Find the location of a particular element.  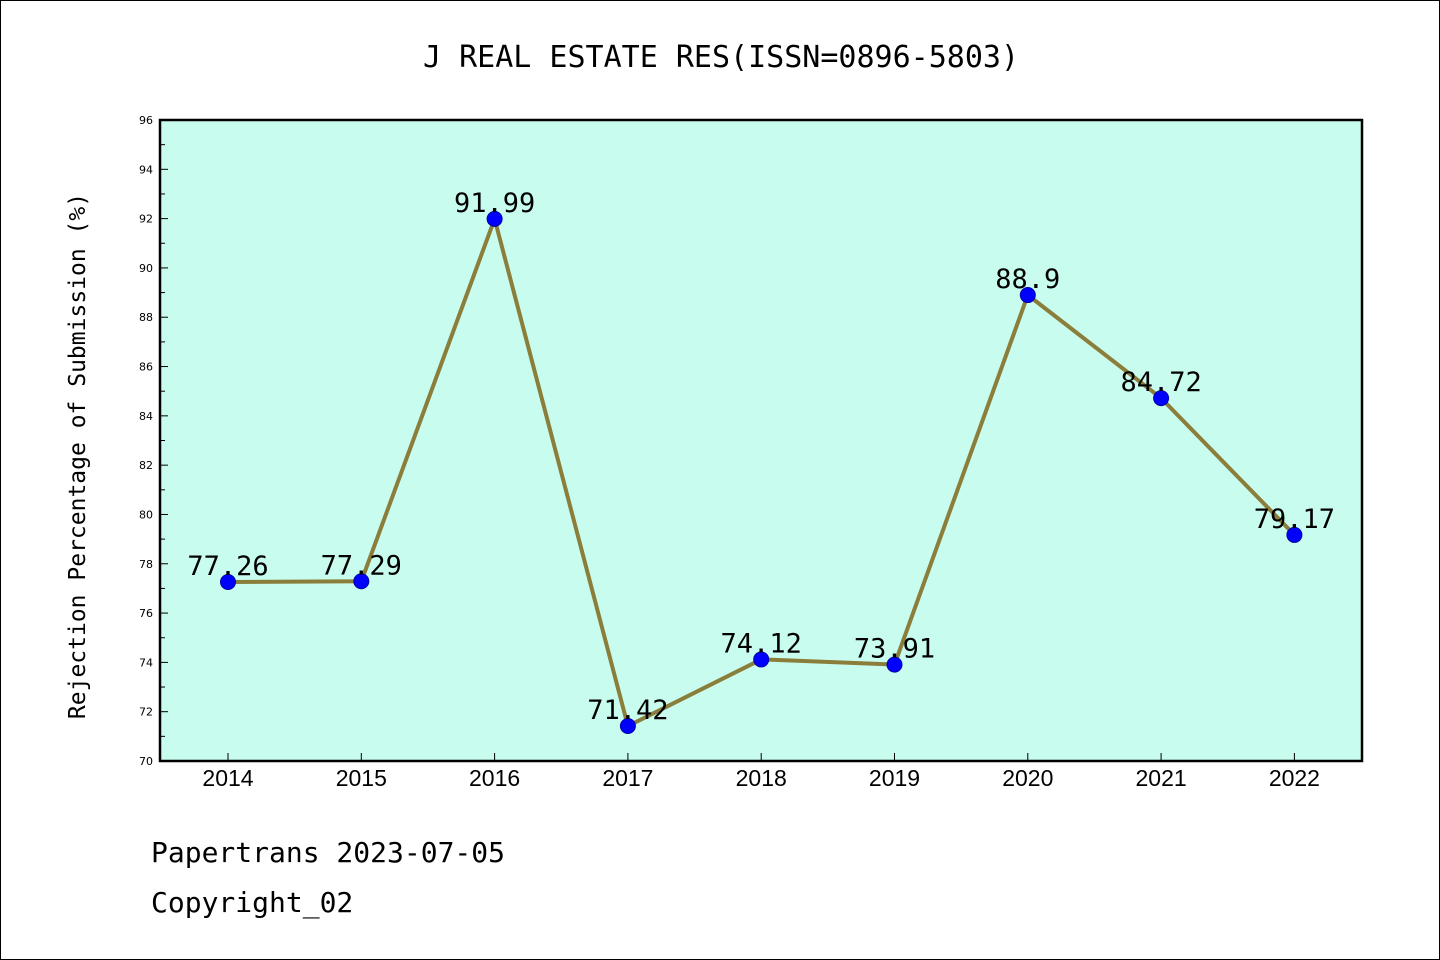

y-tick-label: 72 is located at coordinates (146, 712).